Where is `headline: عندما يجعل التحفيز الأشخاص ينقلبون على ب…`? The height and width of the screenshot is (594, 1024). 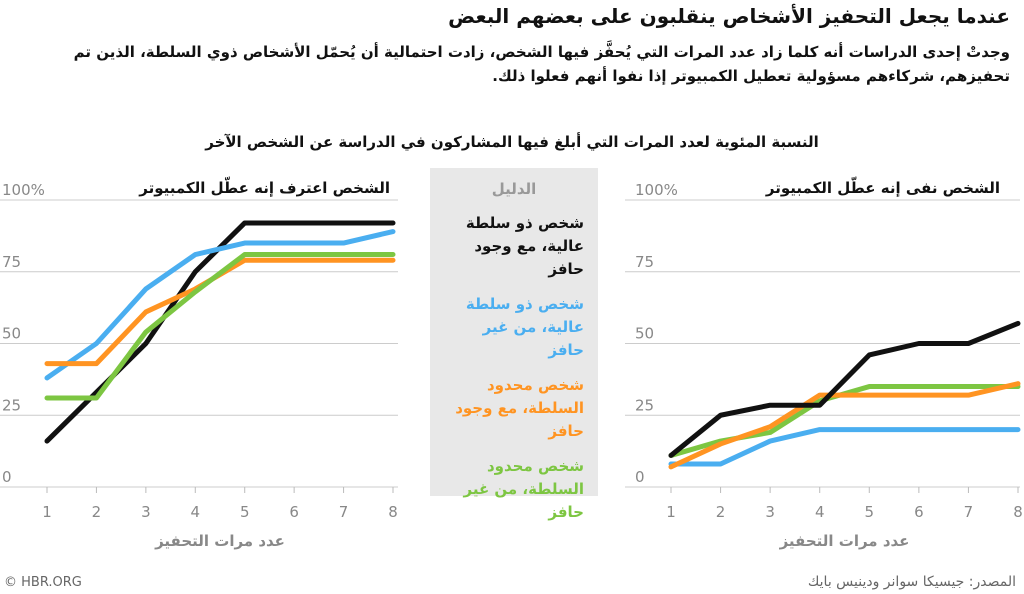 headline: عندما يجعل التحفيز الأشخاص ينقلبون على ب… is located at coordinates (729, 16).